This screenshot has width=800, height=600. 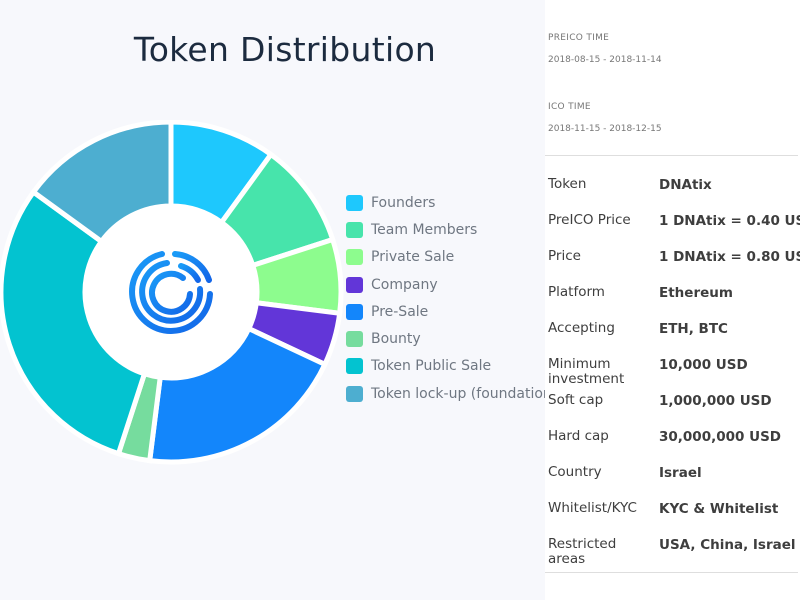 I want to click on legend-item: Company, so click(x=451, y=284).